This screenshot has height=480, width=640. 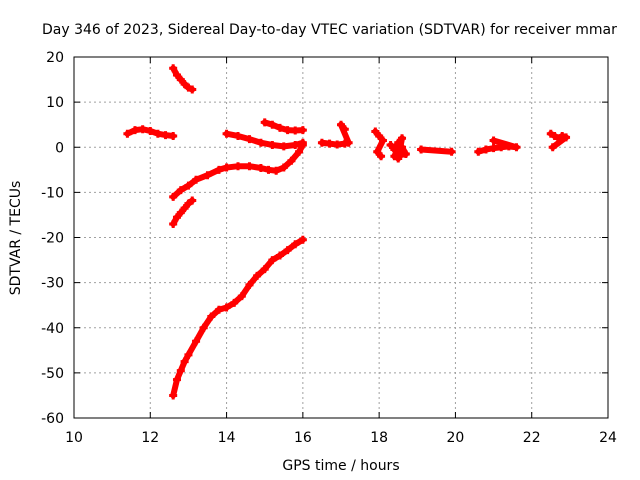 I want to click on y-tick-label: 0, so click(x=59, y=148).